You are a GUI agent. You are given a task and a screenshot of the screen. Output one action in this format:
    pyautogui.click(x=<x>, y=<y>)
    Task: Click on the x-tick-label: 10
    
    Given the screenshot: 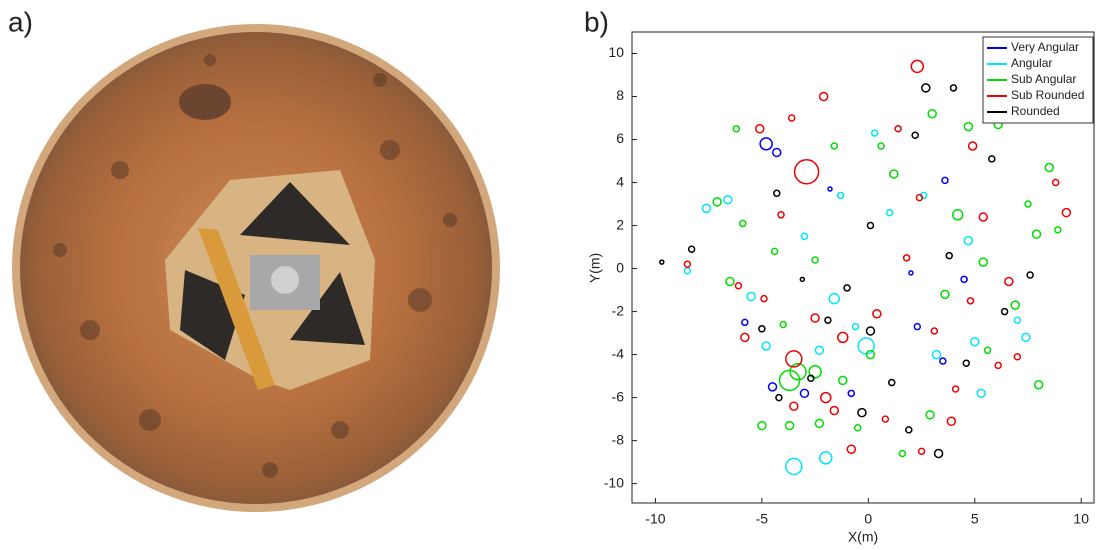 What is the action you would take?
    pyautogui.click(x=1081, y=519)
    